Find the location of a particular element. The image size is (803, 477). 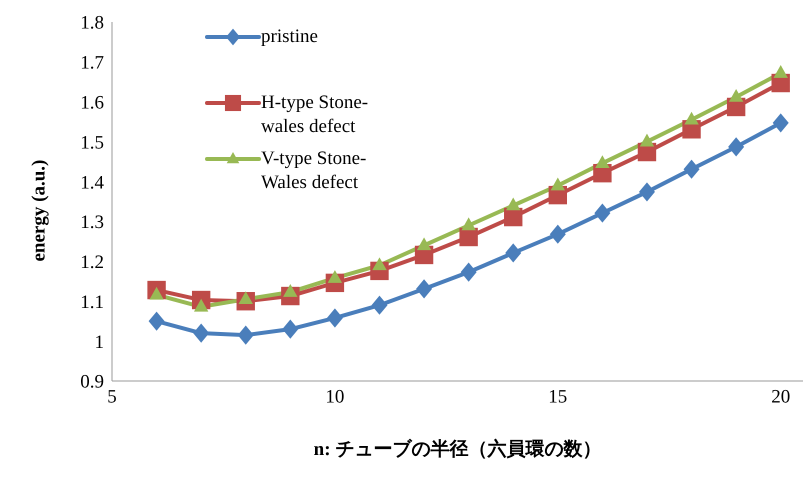

y-tick-label: 1 is located at coordinates (99, 342).